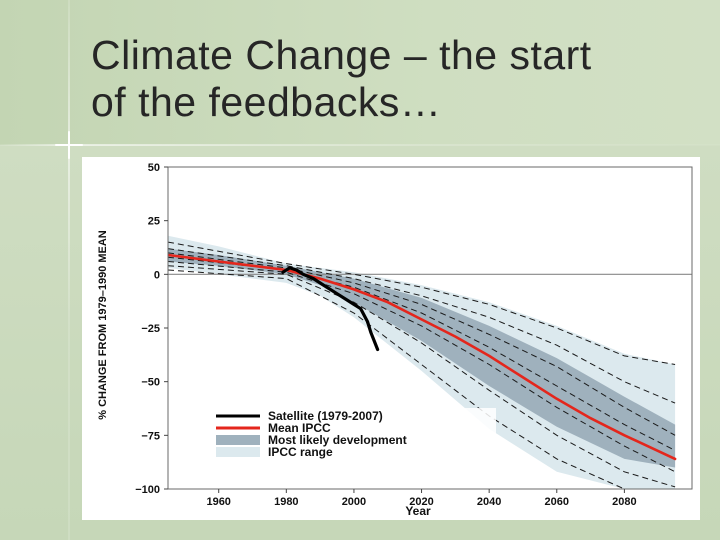 Image resolution: width=720 pixels, height=540 pixels. What do you see at coordinates (150, 329) in the screenshot?
I see `y-tick-label: −25` at bounding box center [150, 329].